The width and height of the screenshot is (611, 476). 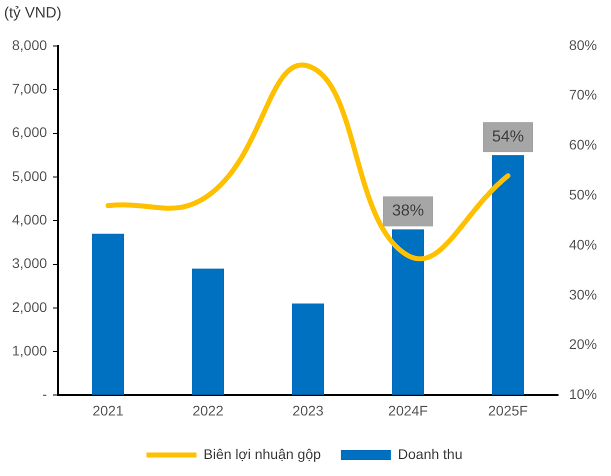 What do you see at coordinates (30, 306) in the screenshot?
I see `y-tick-label: 2,000` at bounding box center [30, 306].